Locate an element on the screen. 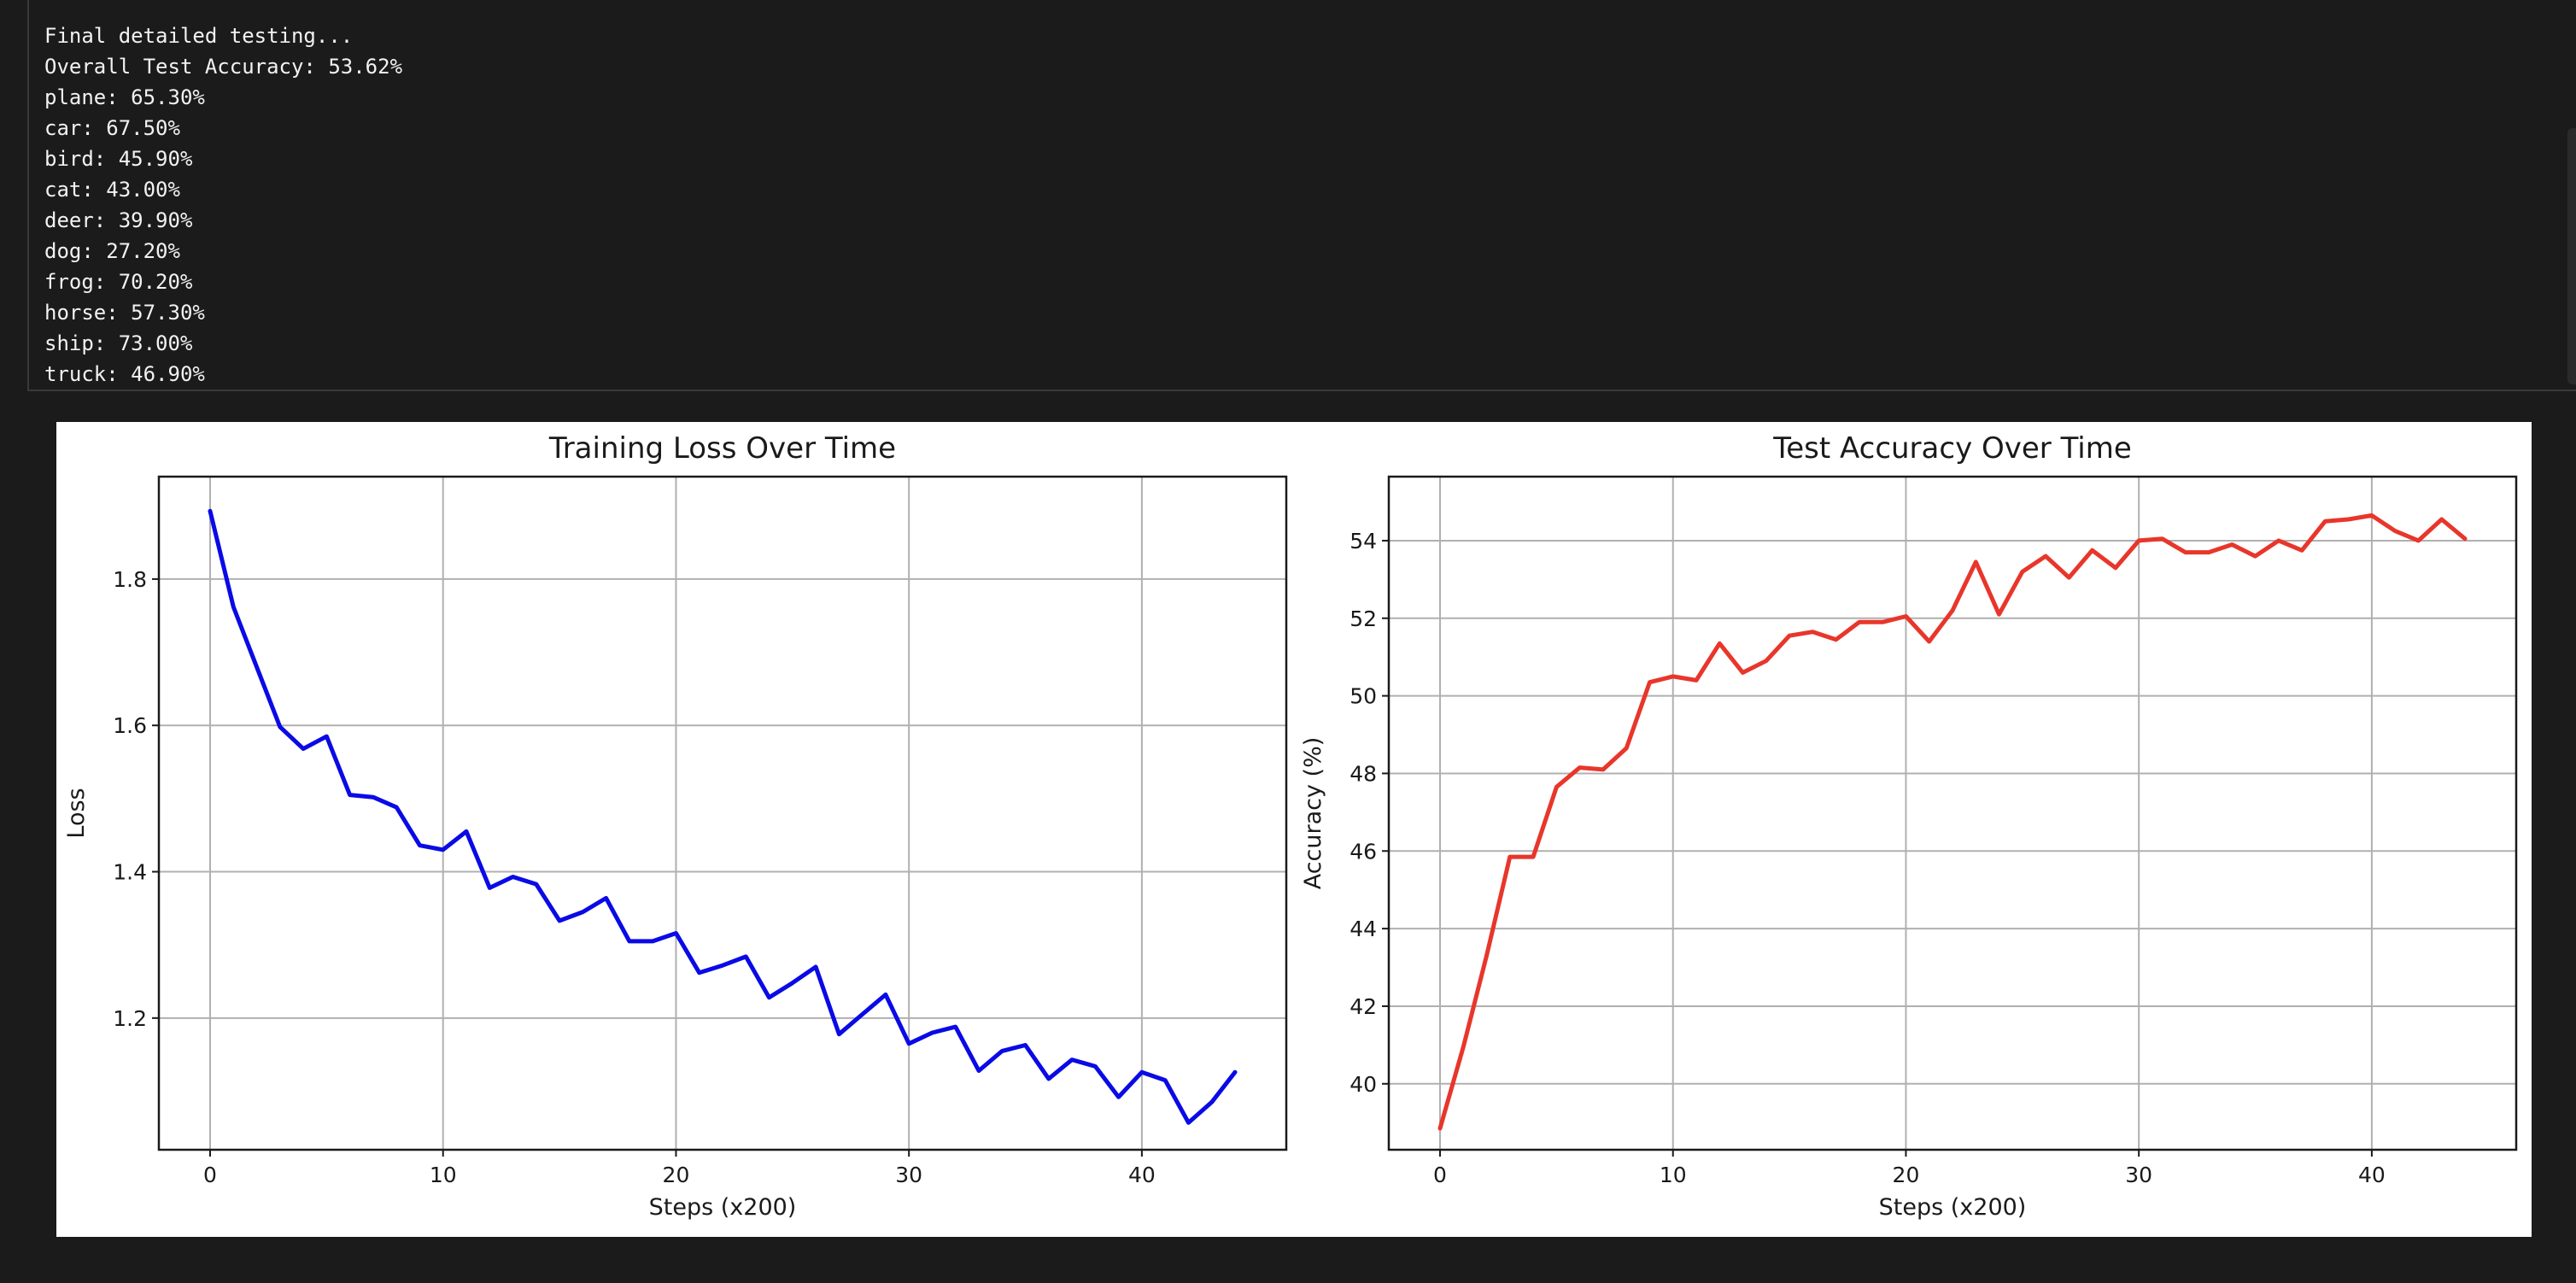 The height and width of the screenshot is (1283, 2576). accuracy-x-tick-label: 30 is located at coordinates (2138, 1175).